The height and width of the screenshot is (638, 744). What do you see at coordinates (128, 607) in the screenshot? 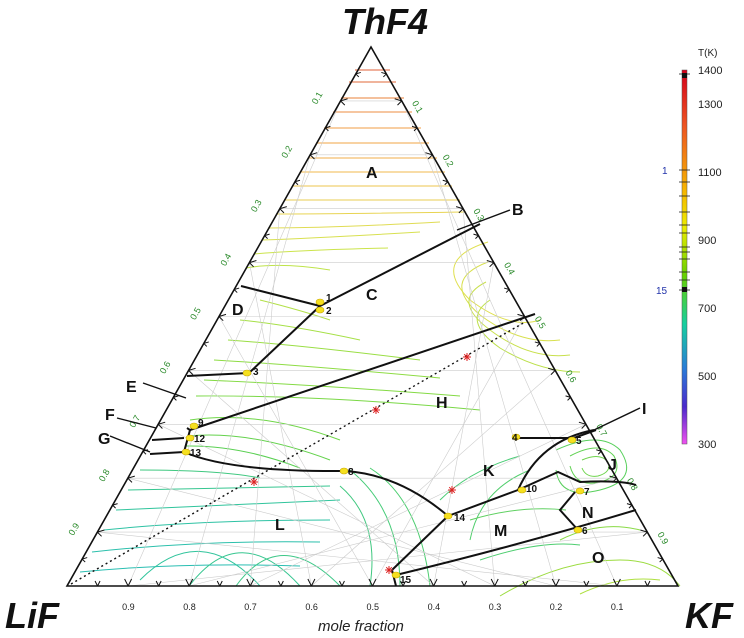
I see `bottom-axis-tick-label: 0.9` at bounding box center [128, 607].